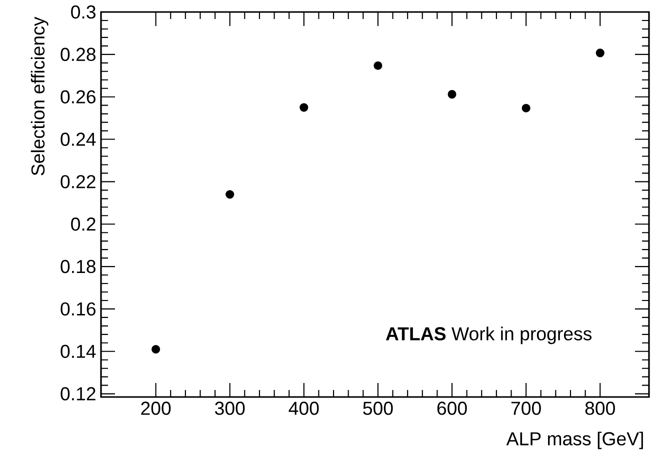  I want to click on x-tick-label: 800, so click(600, 408).